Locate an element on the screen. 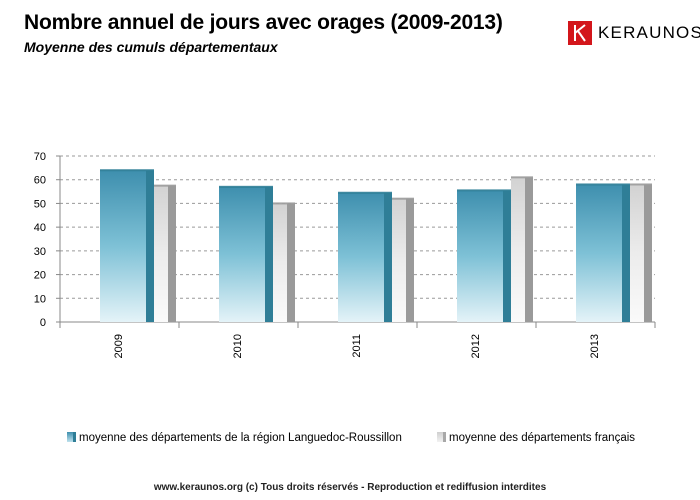  bar-side-france-2010 is located at coordinates (291, 262).